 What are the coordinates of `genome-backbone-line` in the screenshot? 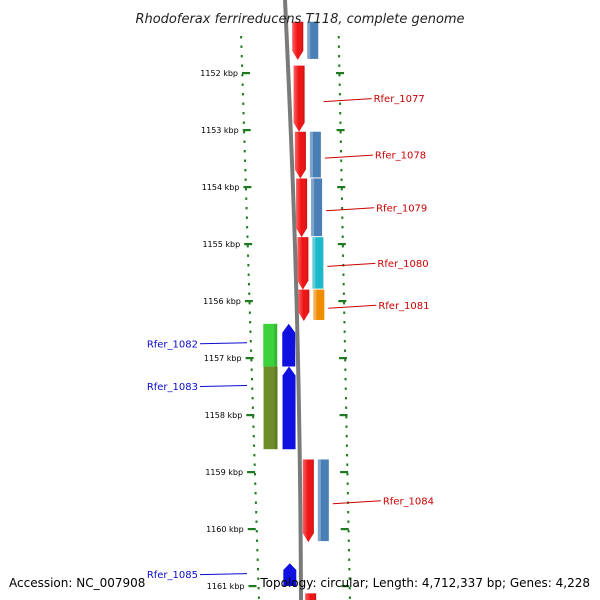 It's located at (293, 300).